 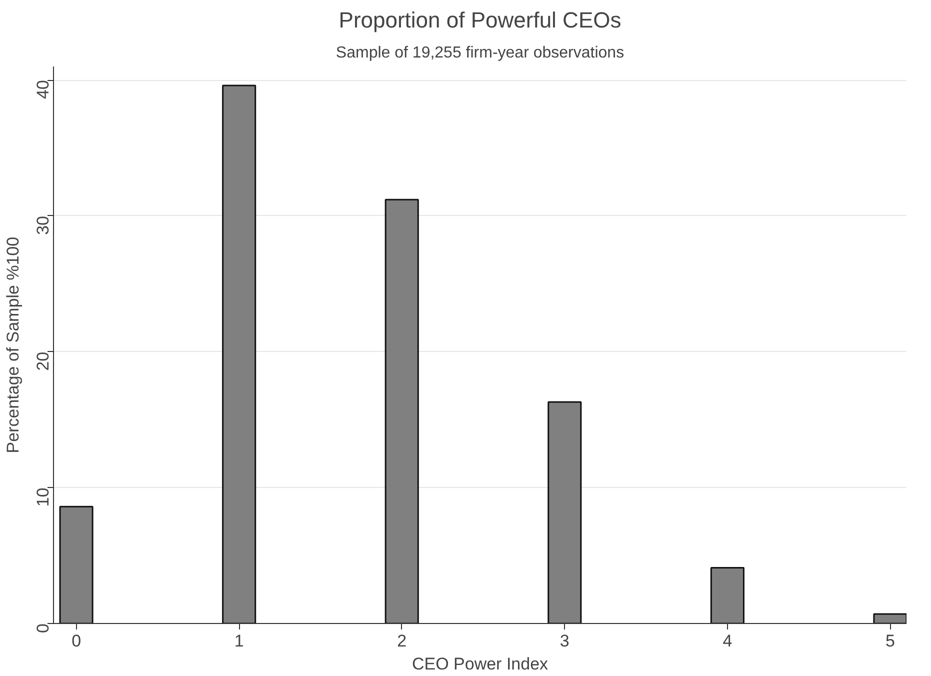 What do you see at coordinates (43, 225) in the screenshot?
I see `y-tick-label: 30` at bounding box center [43, 225].